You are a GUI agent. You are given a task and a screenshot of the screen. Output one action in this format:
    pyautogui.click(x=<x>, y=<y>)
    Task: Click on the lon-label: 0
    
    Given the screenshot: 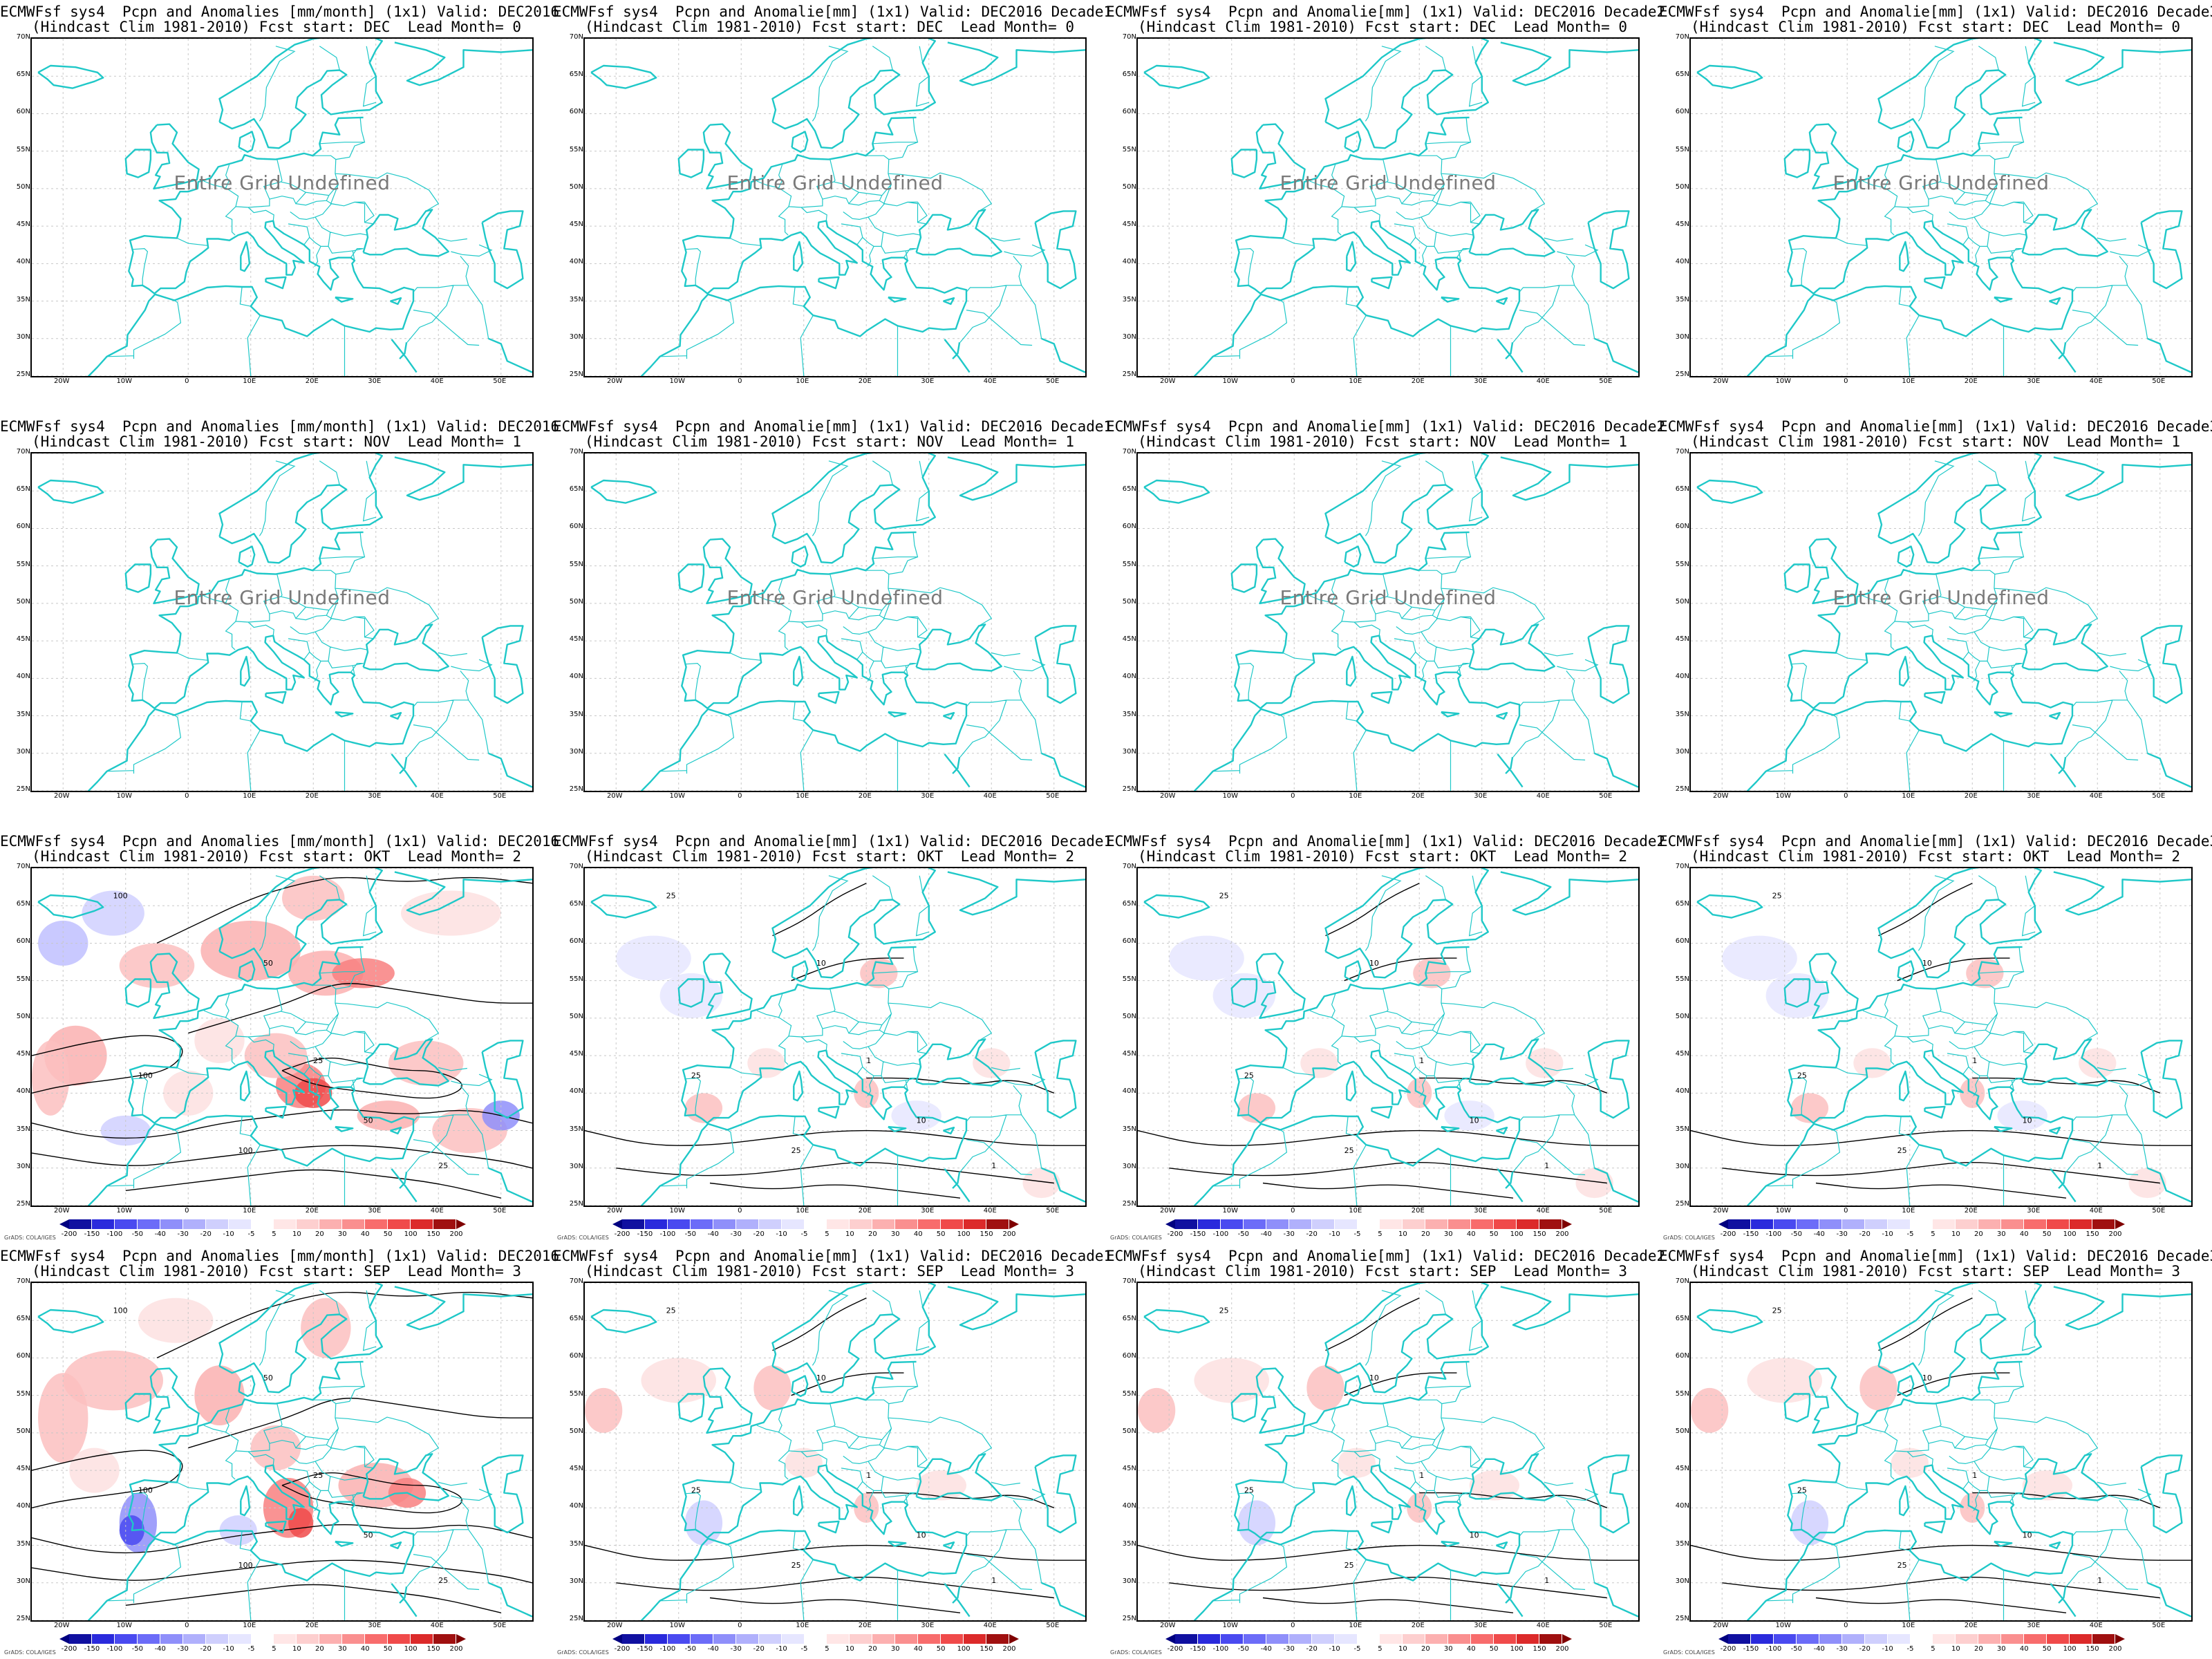 What is the action you would take?
    pyautogui.click(x=187, y=1625)
    